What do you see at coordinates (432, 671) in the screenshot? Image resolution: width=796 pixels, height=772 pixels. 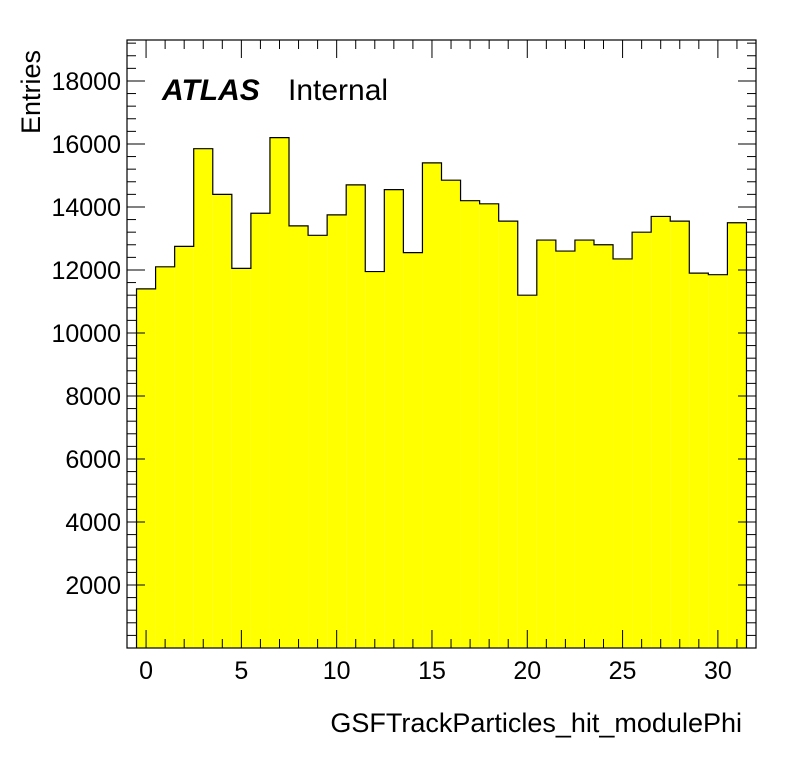 I see `x-tick-label: 15` at bounding box center [432, 671].